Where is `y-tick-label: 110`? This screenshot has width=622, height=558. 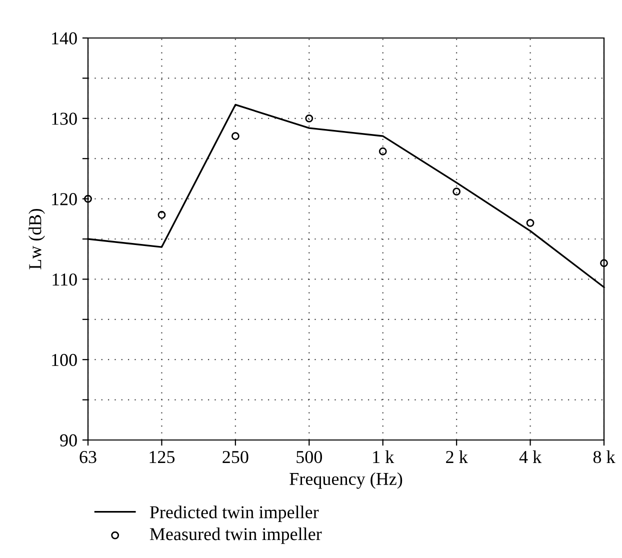
y-tick-label: 110 is located at coordinates (64, 279).